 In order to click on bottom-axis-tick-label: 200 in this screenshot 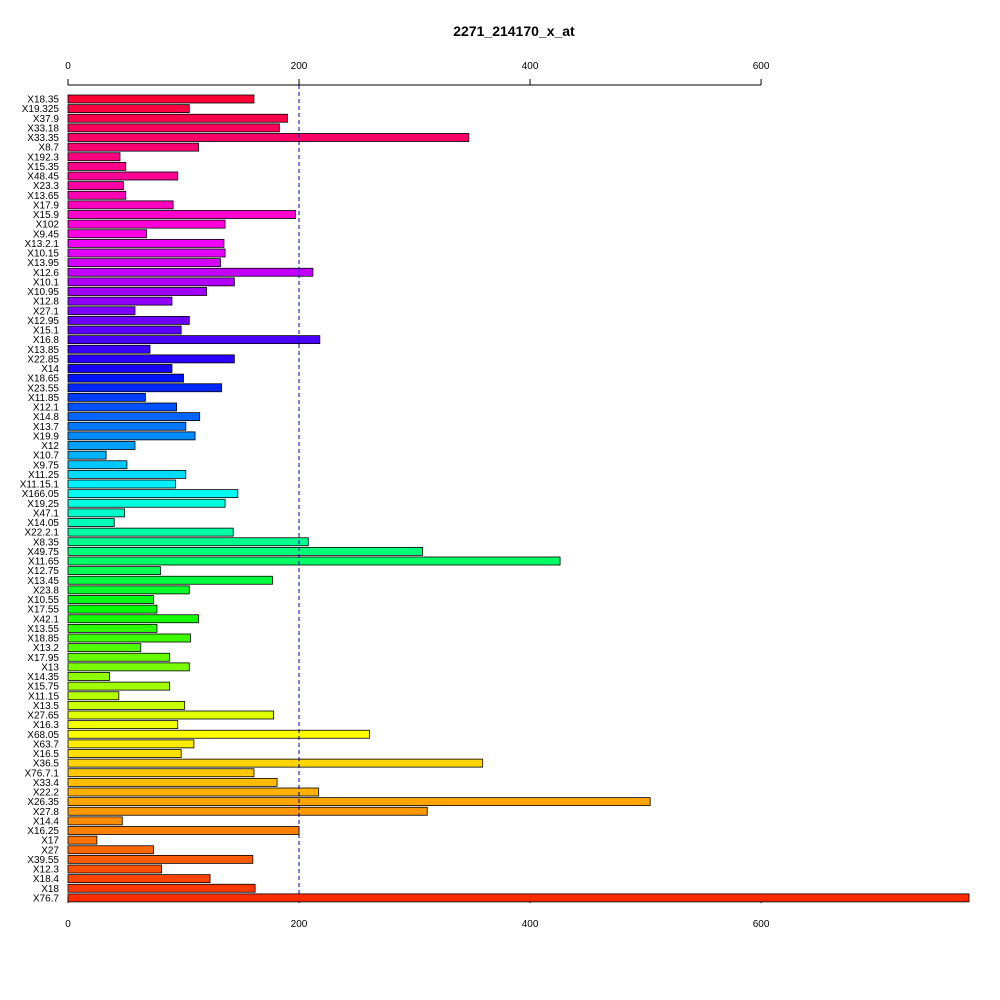, I will do `click(299, 924)`.